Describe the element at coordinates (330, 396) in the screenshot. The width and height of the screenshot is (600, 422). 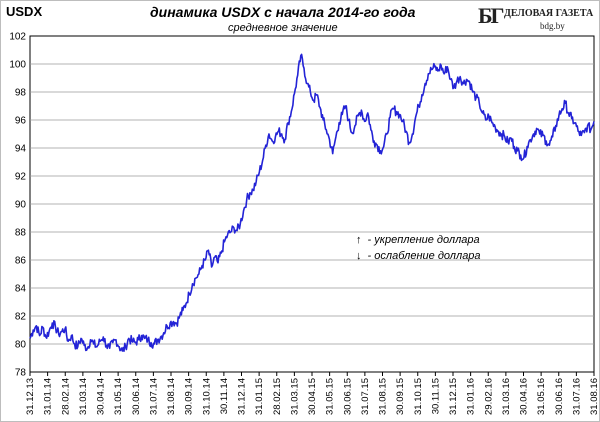
I see `x-tick-label: 31.05.15` at that location.